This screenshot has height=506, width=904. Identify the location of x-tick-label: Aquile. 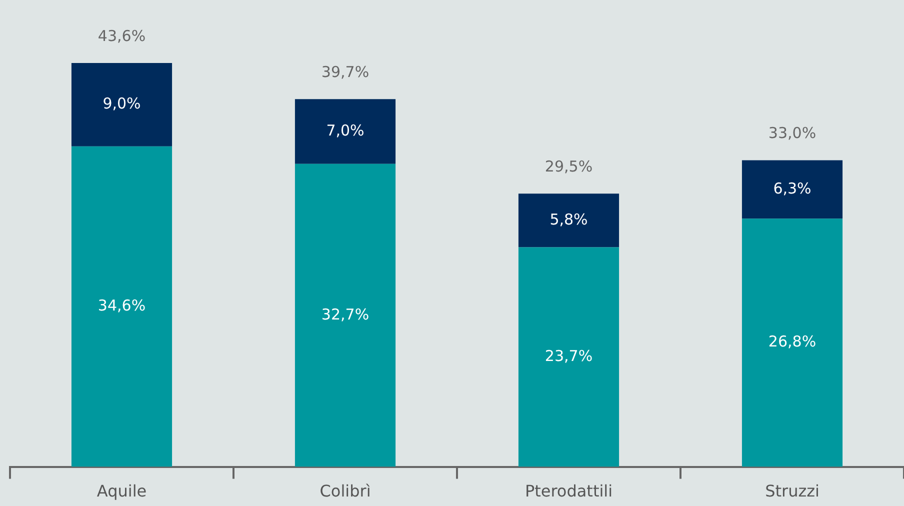
(121, 491).